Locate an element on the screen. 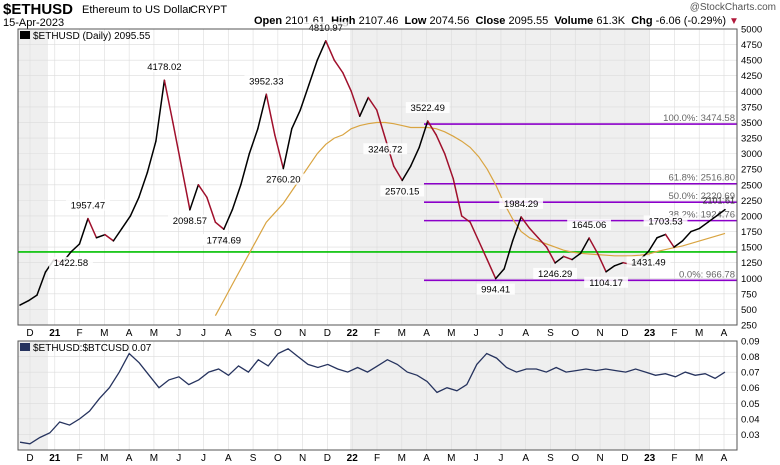  y-tick-label: 0.08 is located at coordinates (750, 357).